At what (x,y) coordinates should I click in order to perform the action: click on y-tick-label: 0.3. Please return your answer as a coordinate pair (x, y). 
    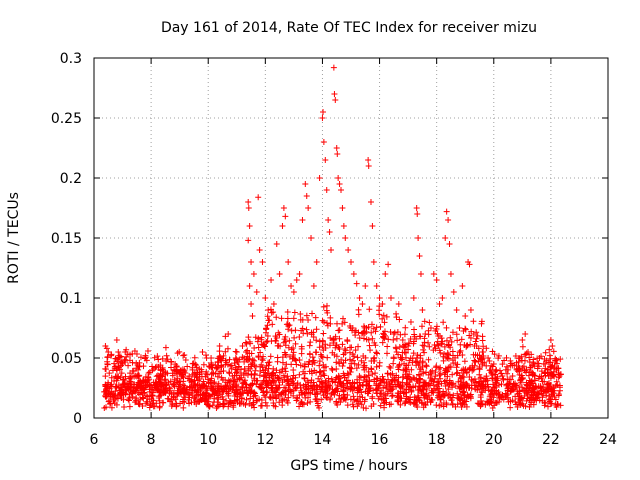
    Looking at the image, I should click on (71, 59).